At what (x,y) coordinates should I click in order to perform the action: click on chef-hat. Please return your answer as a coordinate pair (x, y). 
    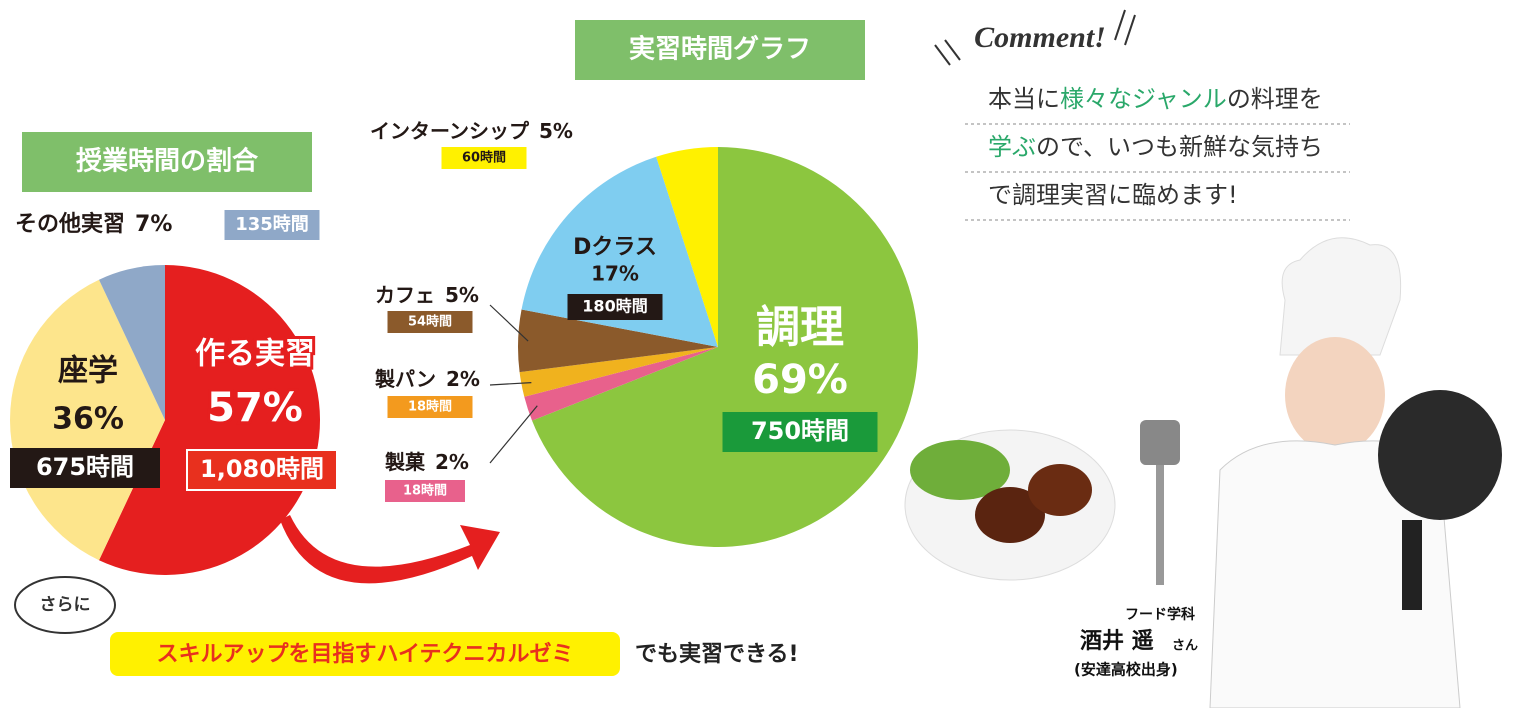
    Looking at the image, I should click on (1340, 296).